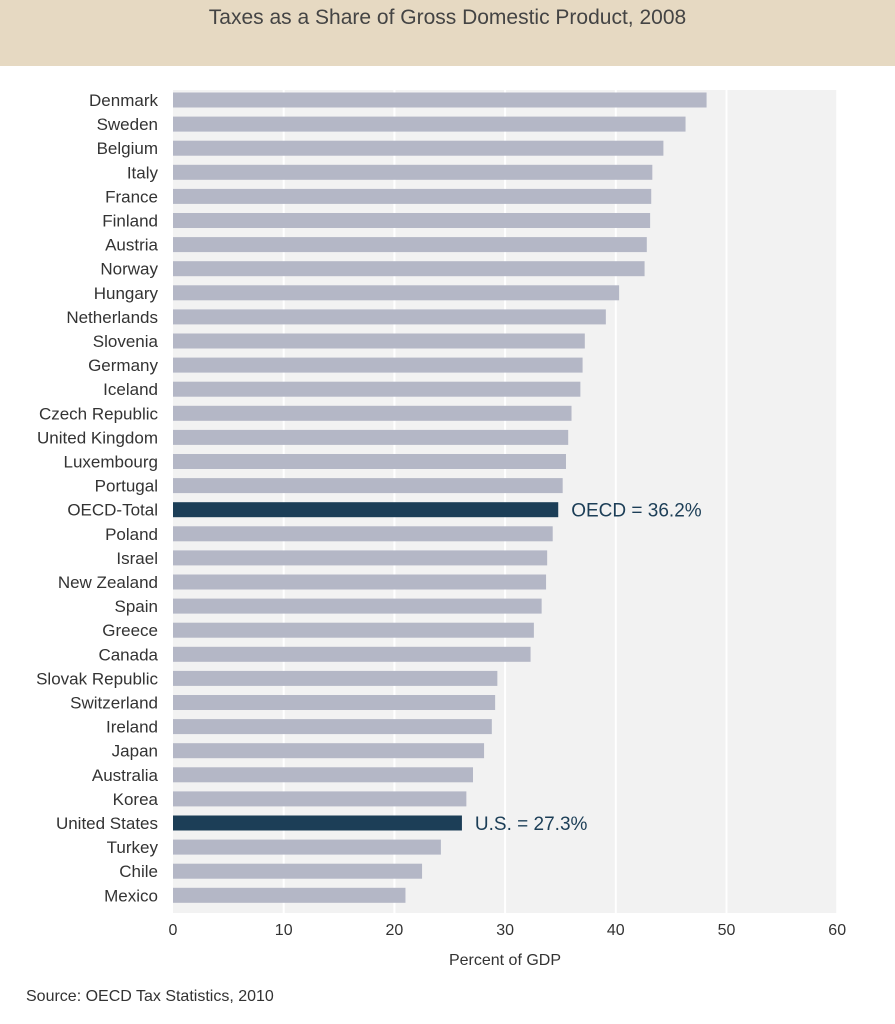 The height and width of the screenshot is (1024, 895). Describe the element at coordinates (136, 799) in the screenshot. I see `category-label: Korea` at that location.